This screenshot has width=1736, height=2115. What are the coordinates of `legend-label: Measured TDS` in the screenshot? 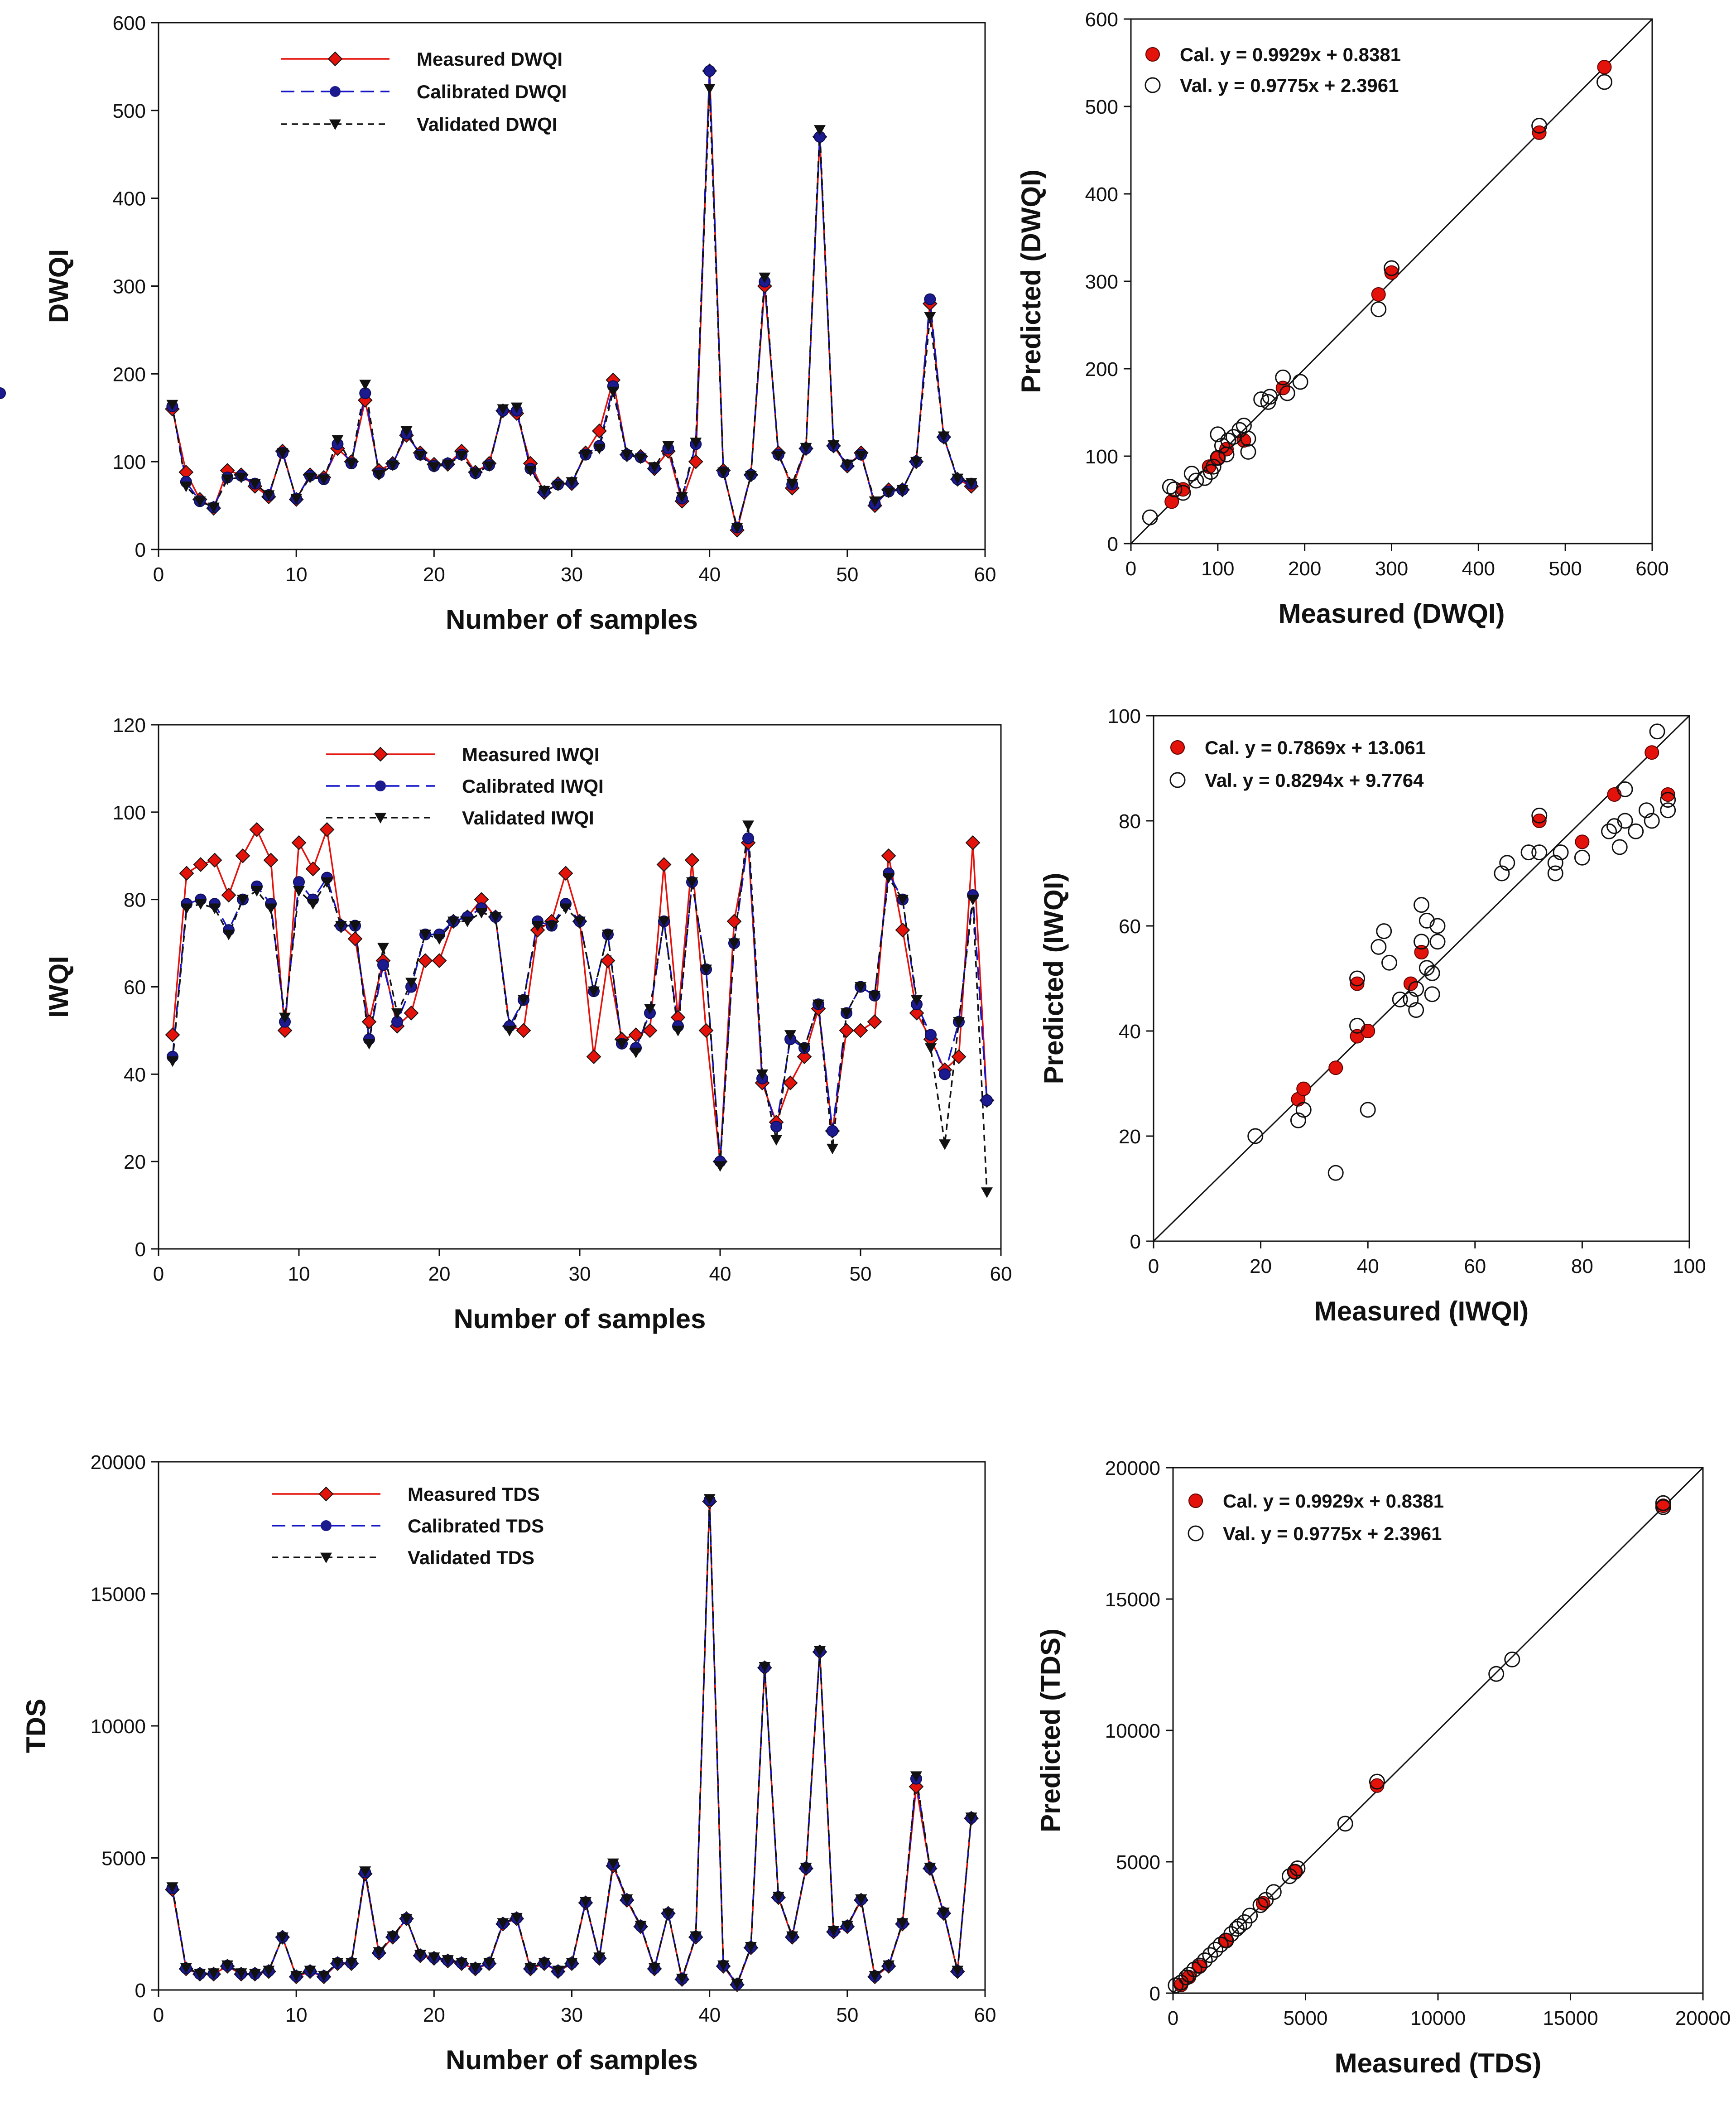 It's located at (474, 1494).